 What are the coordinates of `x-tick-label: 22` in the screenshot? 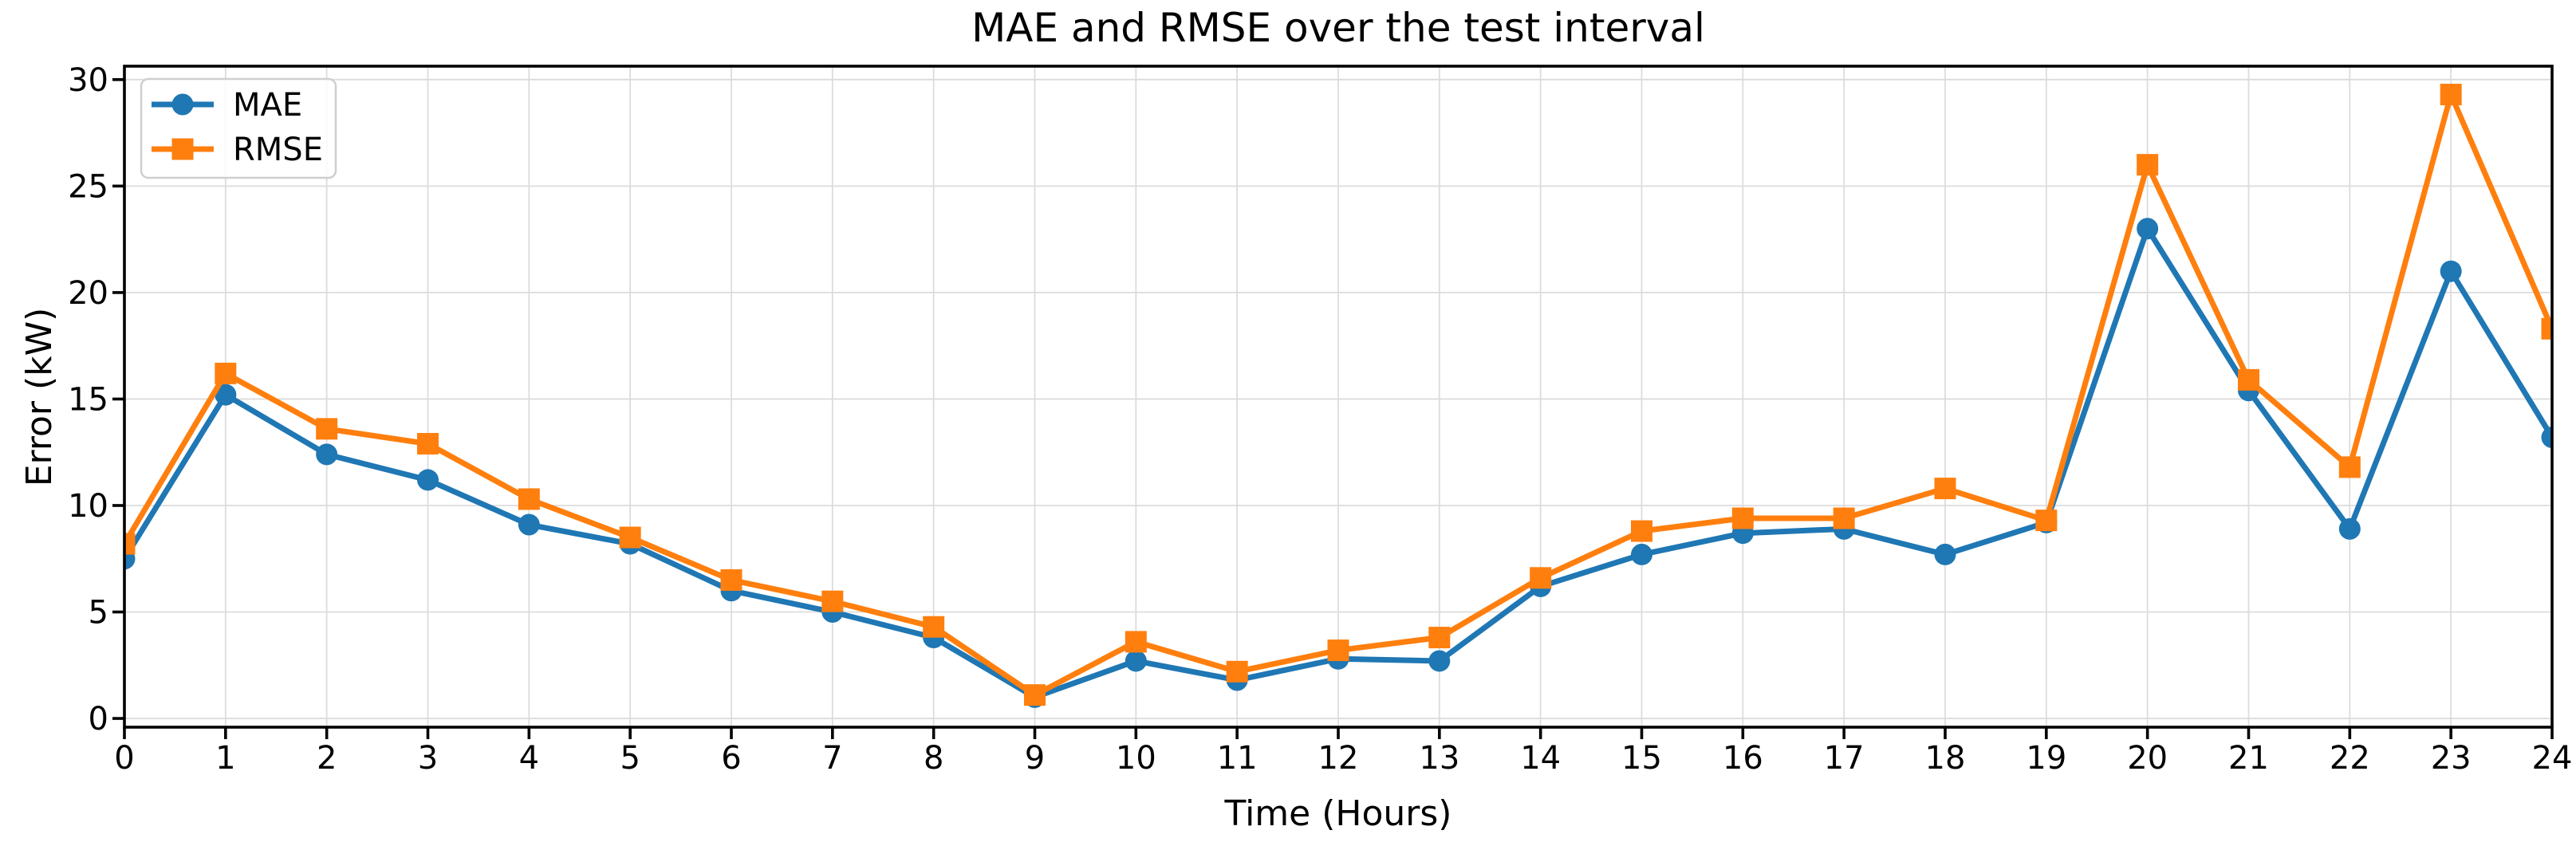 It's located at (2350, 758).